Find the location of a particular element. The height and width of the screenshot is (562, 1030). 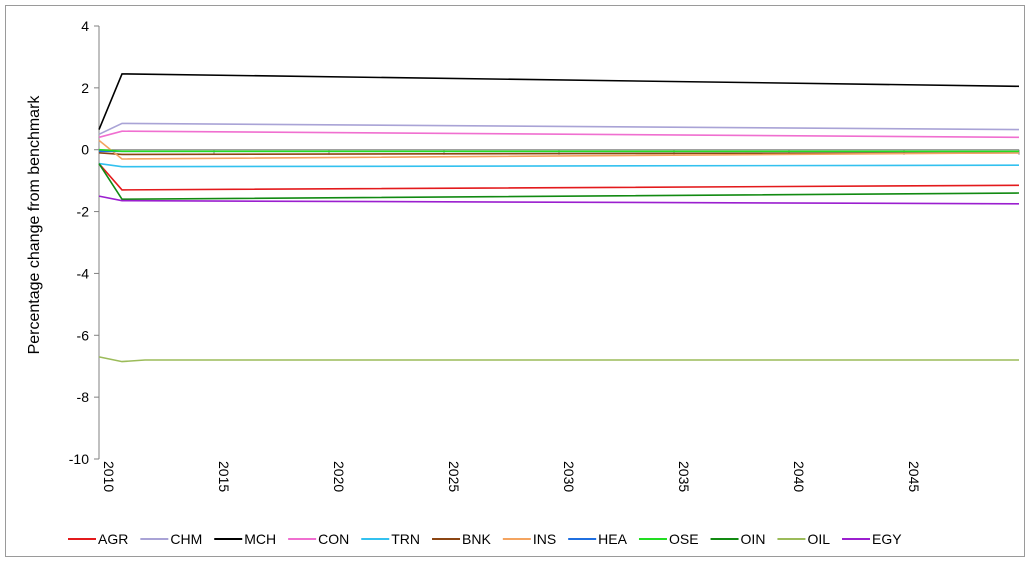

y-tick-label: -8 is located at coordinates (83, 397).